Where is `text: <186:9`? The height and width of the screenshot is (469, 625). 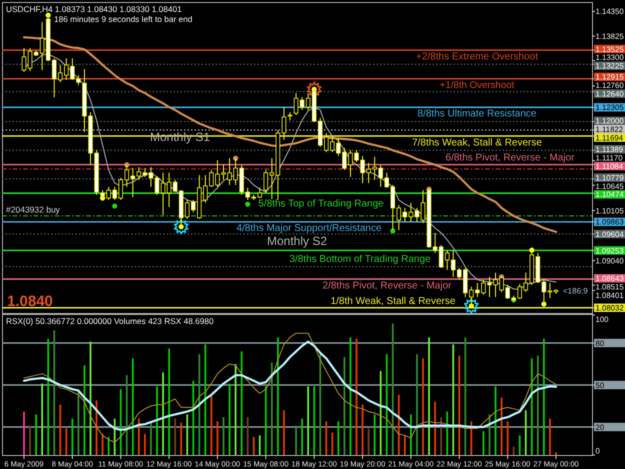 text: <186:9 is located at coordinates (575, 291).